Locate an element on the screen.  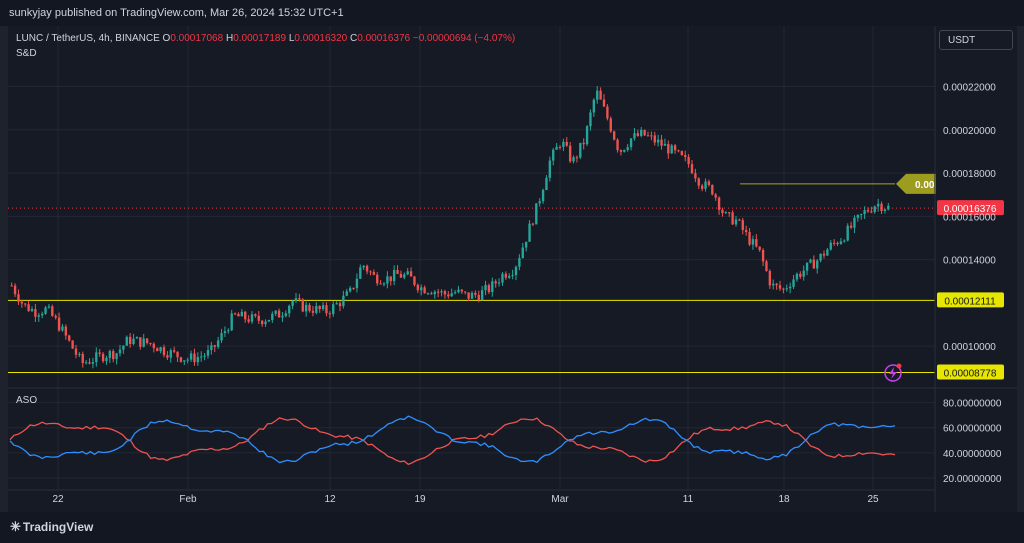
close-value: 0.00016376 is located at coordinates (384, 38).